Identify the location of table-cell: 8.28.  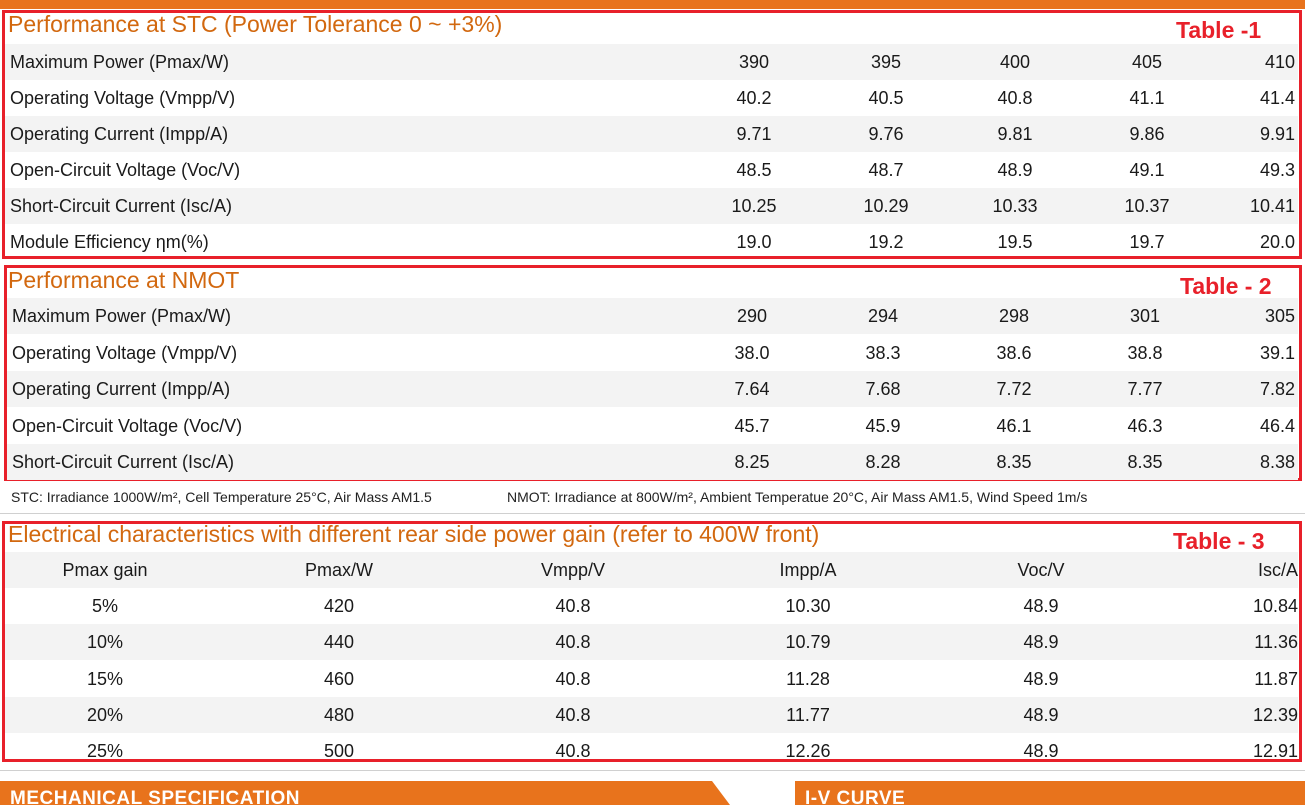
(883, 462).